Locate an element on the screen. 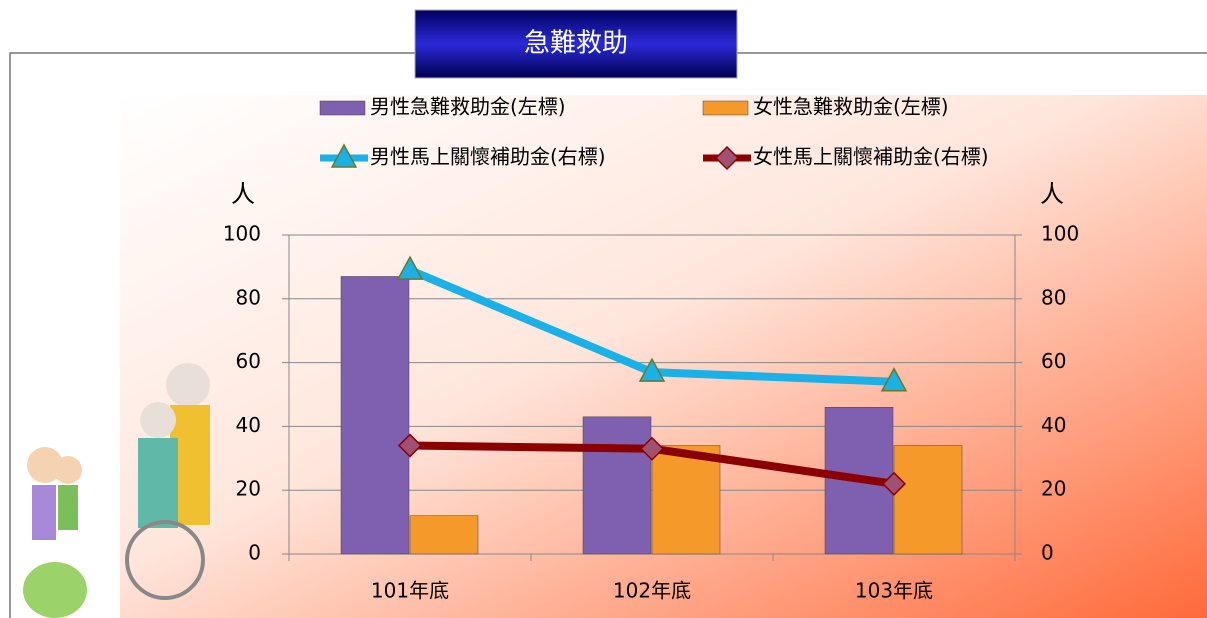 Image resolution: width=1207 pixels, height=618 pixels. y-axis-label: 人 is located at coordinates (243, 194).